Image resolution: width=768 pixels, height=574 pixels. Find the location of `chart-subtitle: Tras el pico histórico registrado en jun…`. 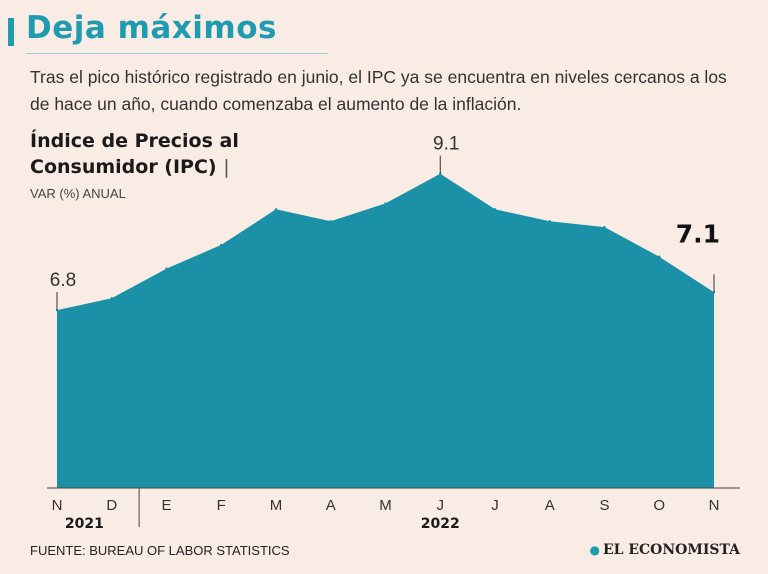

chart-subtitle: Tras el pico histórico registrado en jun… is located at coordinates (378, 90).